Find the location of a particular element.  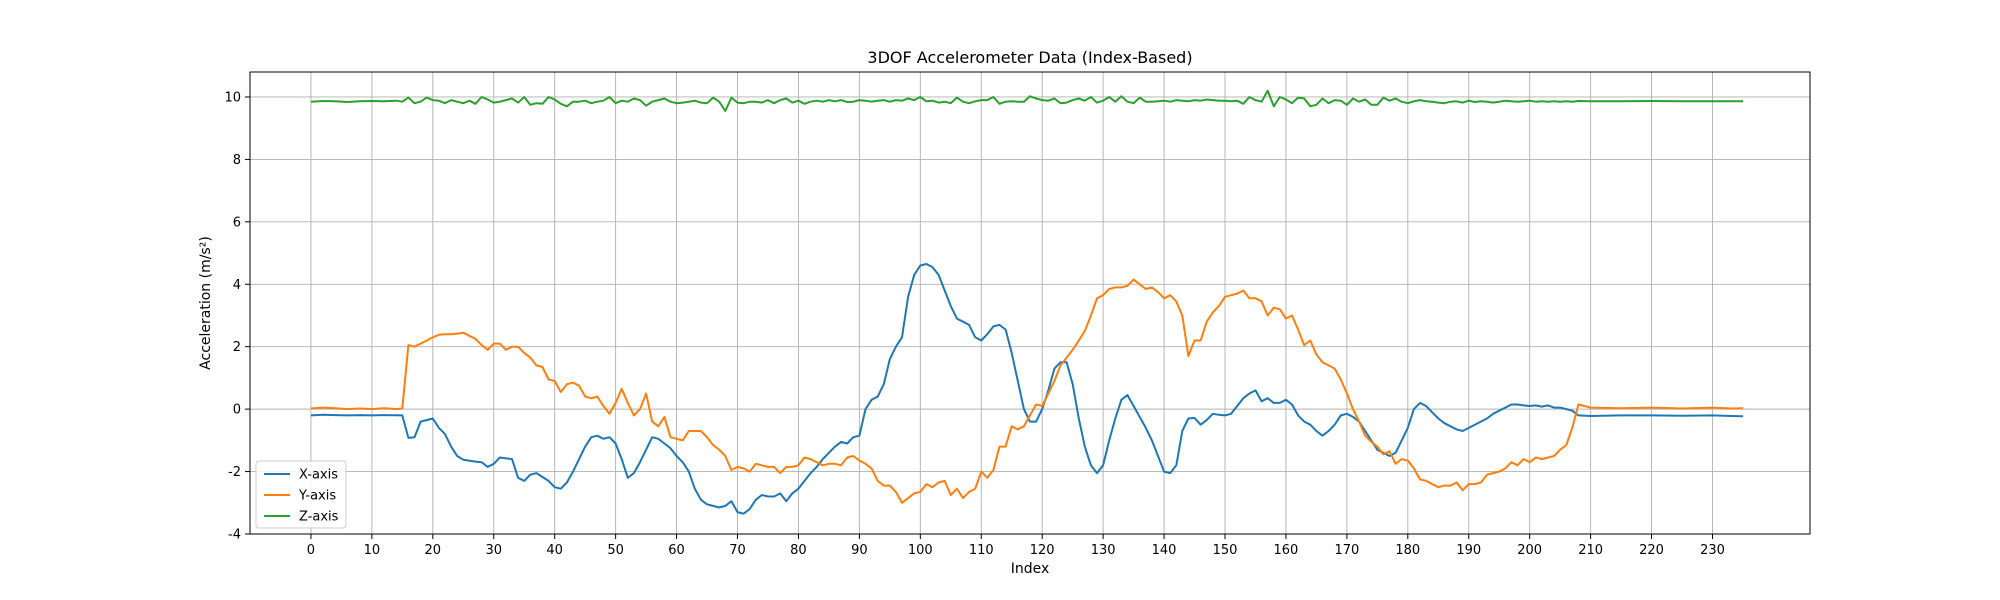

y-axis-ticks: -4 -2 0 2 4 6 8 10 is located at coordinates (237, 316).